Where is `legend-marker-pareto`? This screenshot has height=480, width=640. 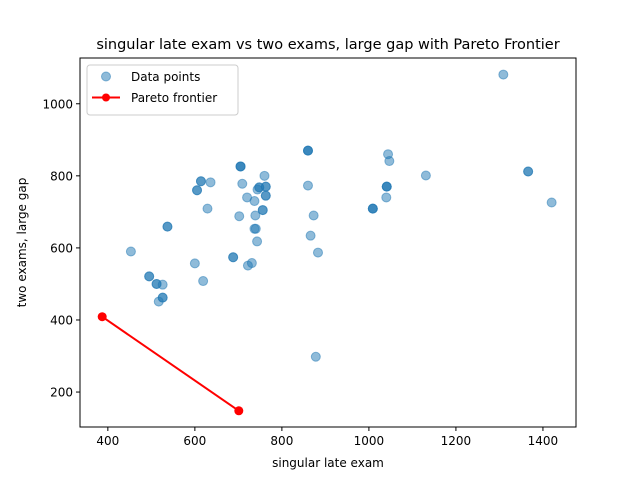
legend-marker-pareto is located at coordinates (106, 97).